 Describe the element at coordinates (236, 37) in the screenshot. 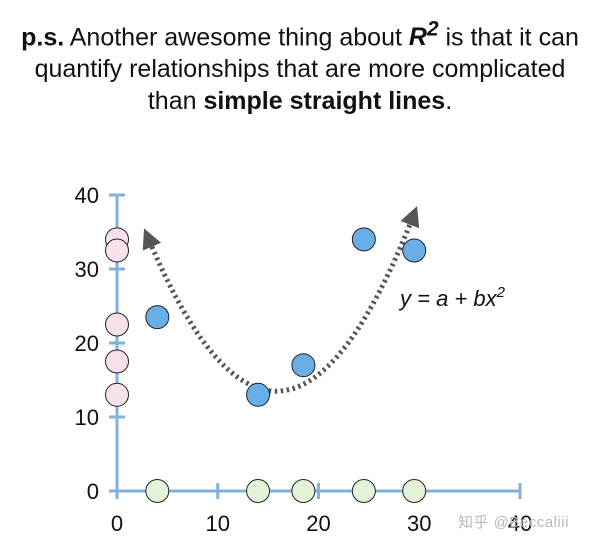

I see `caption-part-1: Another awesome thing about` at that location.